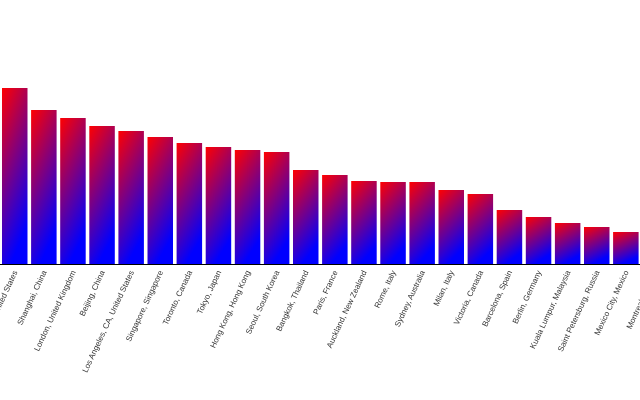 This screenshot has width=640, height=400. What do you see at coordinates (385, 289) in the screenshot?
I see `x-tick-label-13: Rome, Italy` at bounding box center [385, 289].